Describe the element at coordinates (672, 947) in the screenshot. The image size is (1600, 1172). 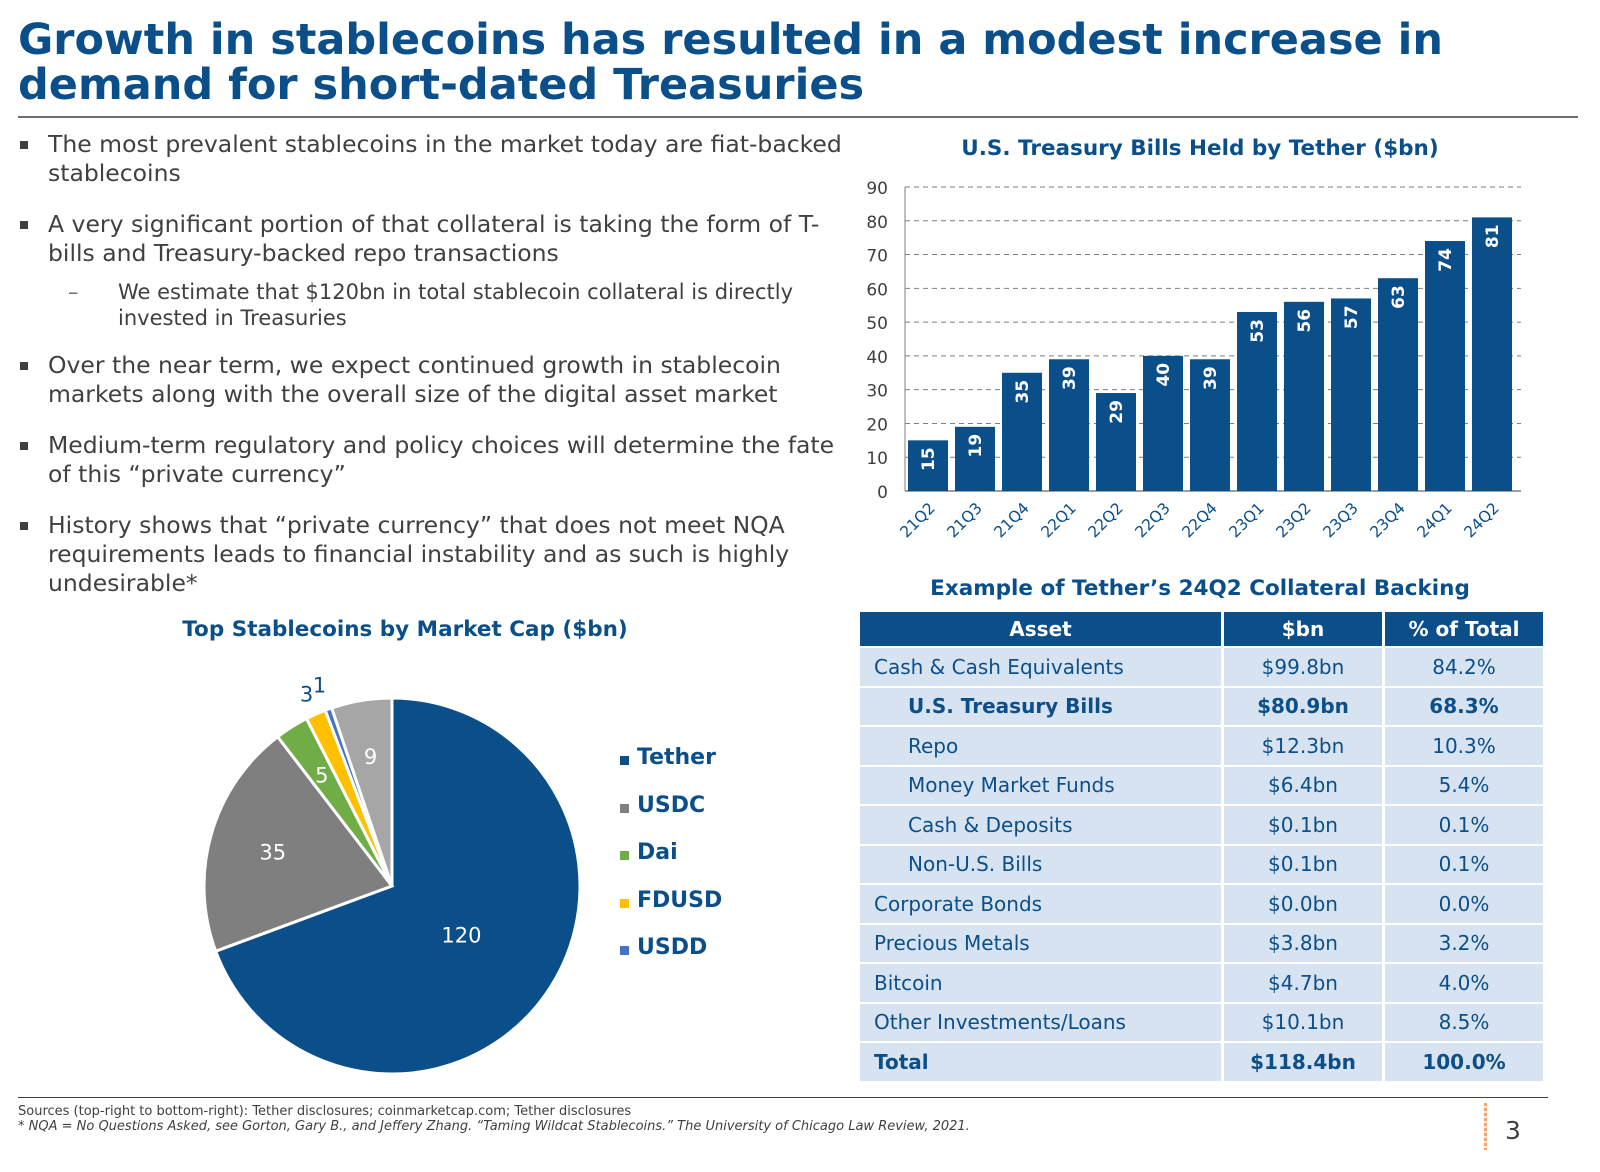
I see `legend-label: USDD` at that location.